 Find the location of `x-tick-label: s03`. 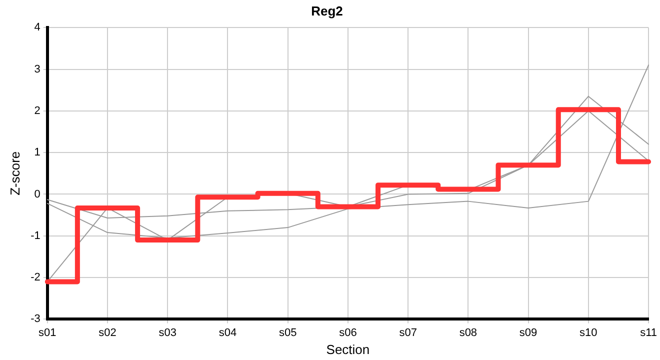

x-tick-label: s03 is located at coordinates (167, 332).